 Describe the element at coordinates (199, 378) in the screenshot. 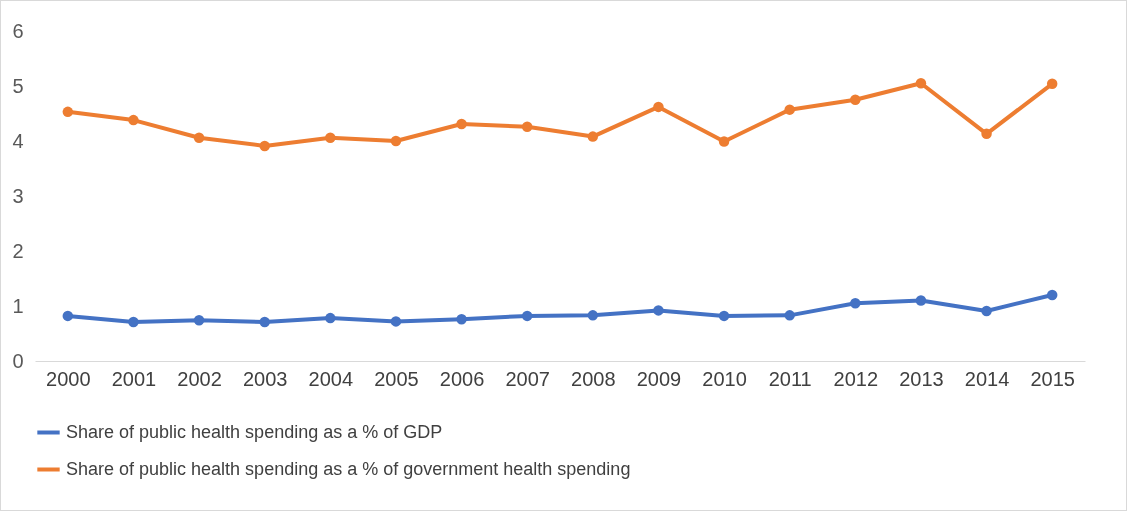

I see `x-tick-label: 2002` at that location.